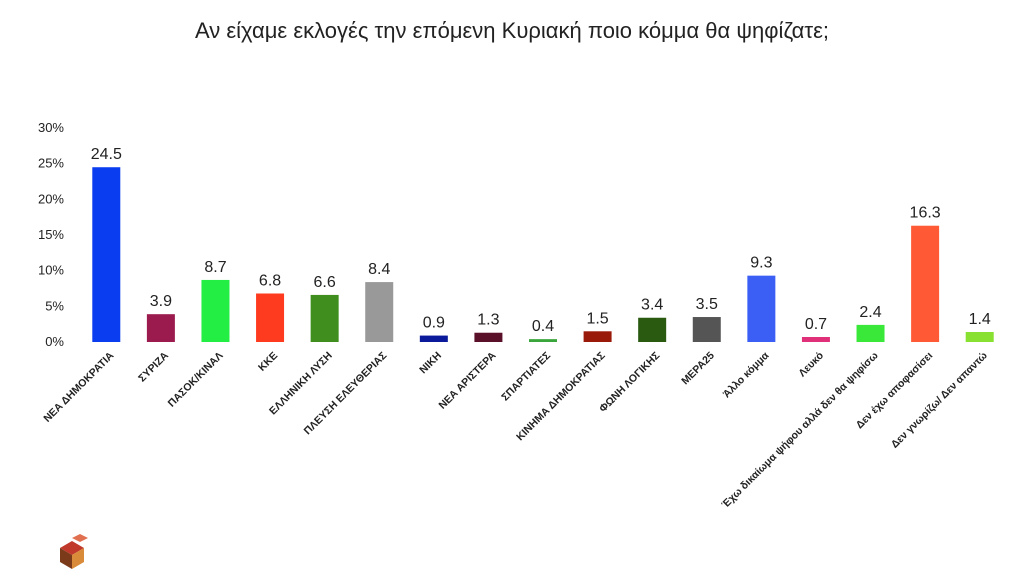 This screenshot has width=1024, height=576. I want to click on value-label: 8.7, so click(215, 267).